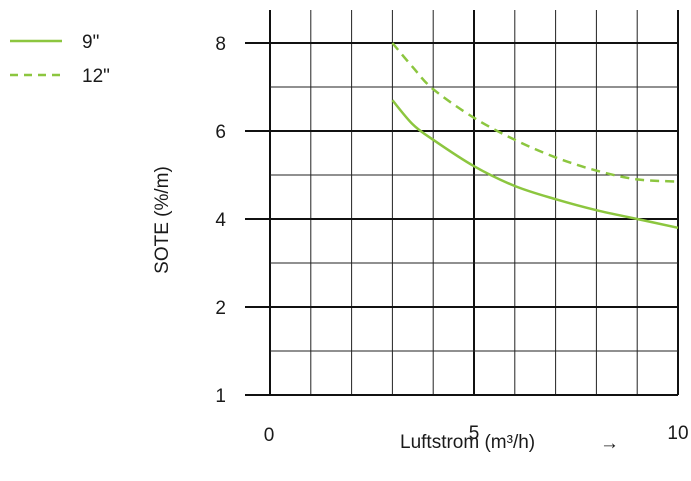 This screenshot has width=691, height=481. What do you see at coordinates (535, 164) in the screenshot?
I see `series-line-nine-inch` at bounding box center [535, 164].